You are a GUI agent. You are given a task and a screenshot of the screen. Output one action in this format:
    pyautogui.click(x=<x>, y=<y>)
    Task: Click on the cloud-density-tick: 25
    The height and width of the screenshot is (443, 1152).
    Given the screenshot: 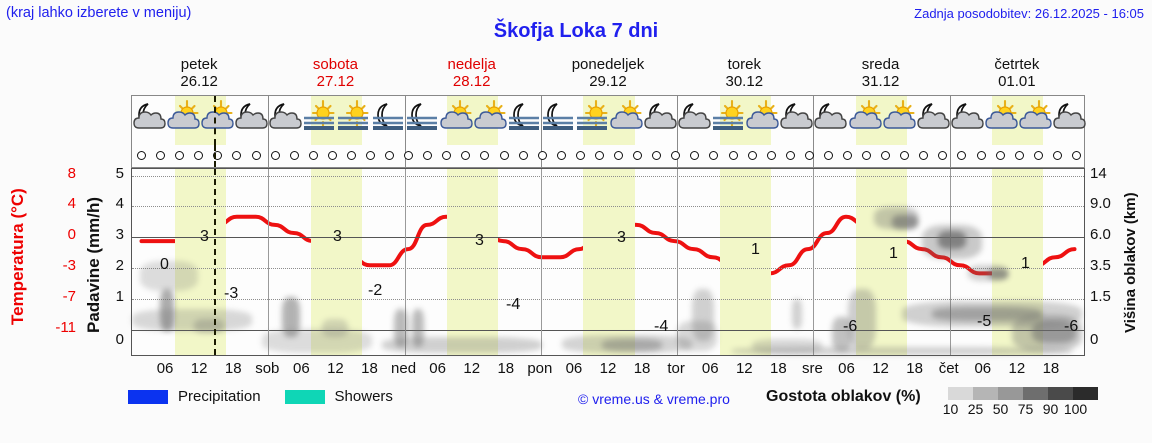 What is the action you would take?
    pyautogui.click(x=975, y=409)
    